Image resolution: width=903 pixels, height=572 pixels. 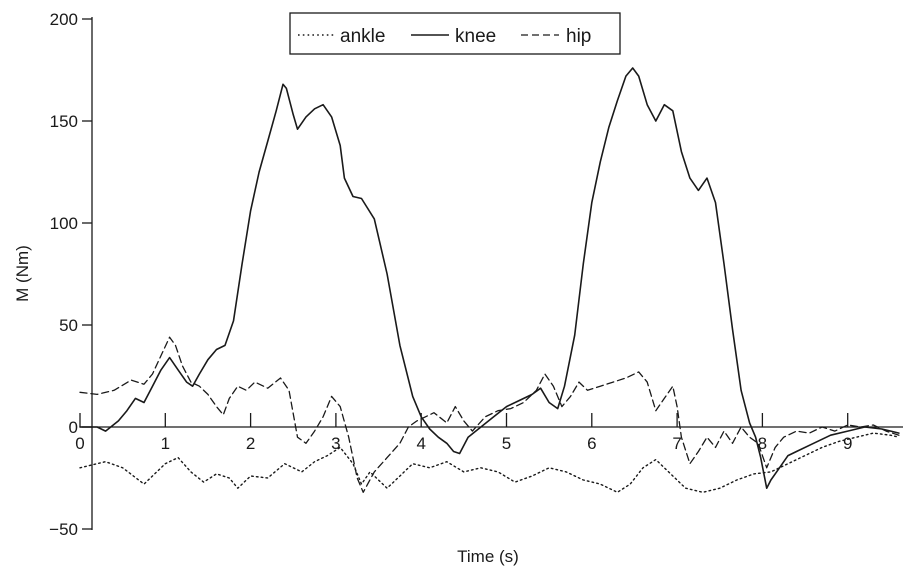 What do you see at coordinates (250, 443) in the screenshot?
I see `x-tick-label: 2` at bounding box center [250, 443].